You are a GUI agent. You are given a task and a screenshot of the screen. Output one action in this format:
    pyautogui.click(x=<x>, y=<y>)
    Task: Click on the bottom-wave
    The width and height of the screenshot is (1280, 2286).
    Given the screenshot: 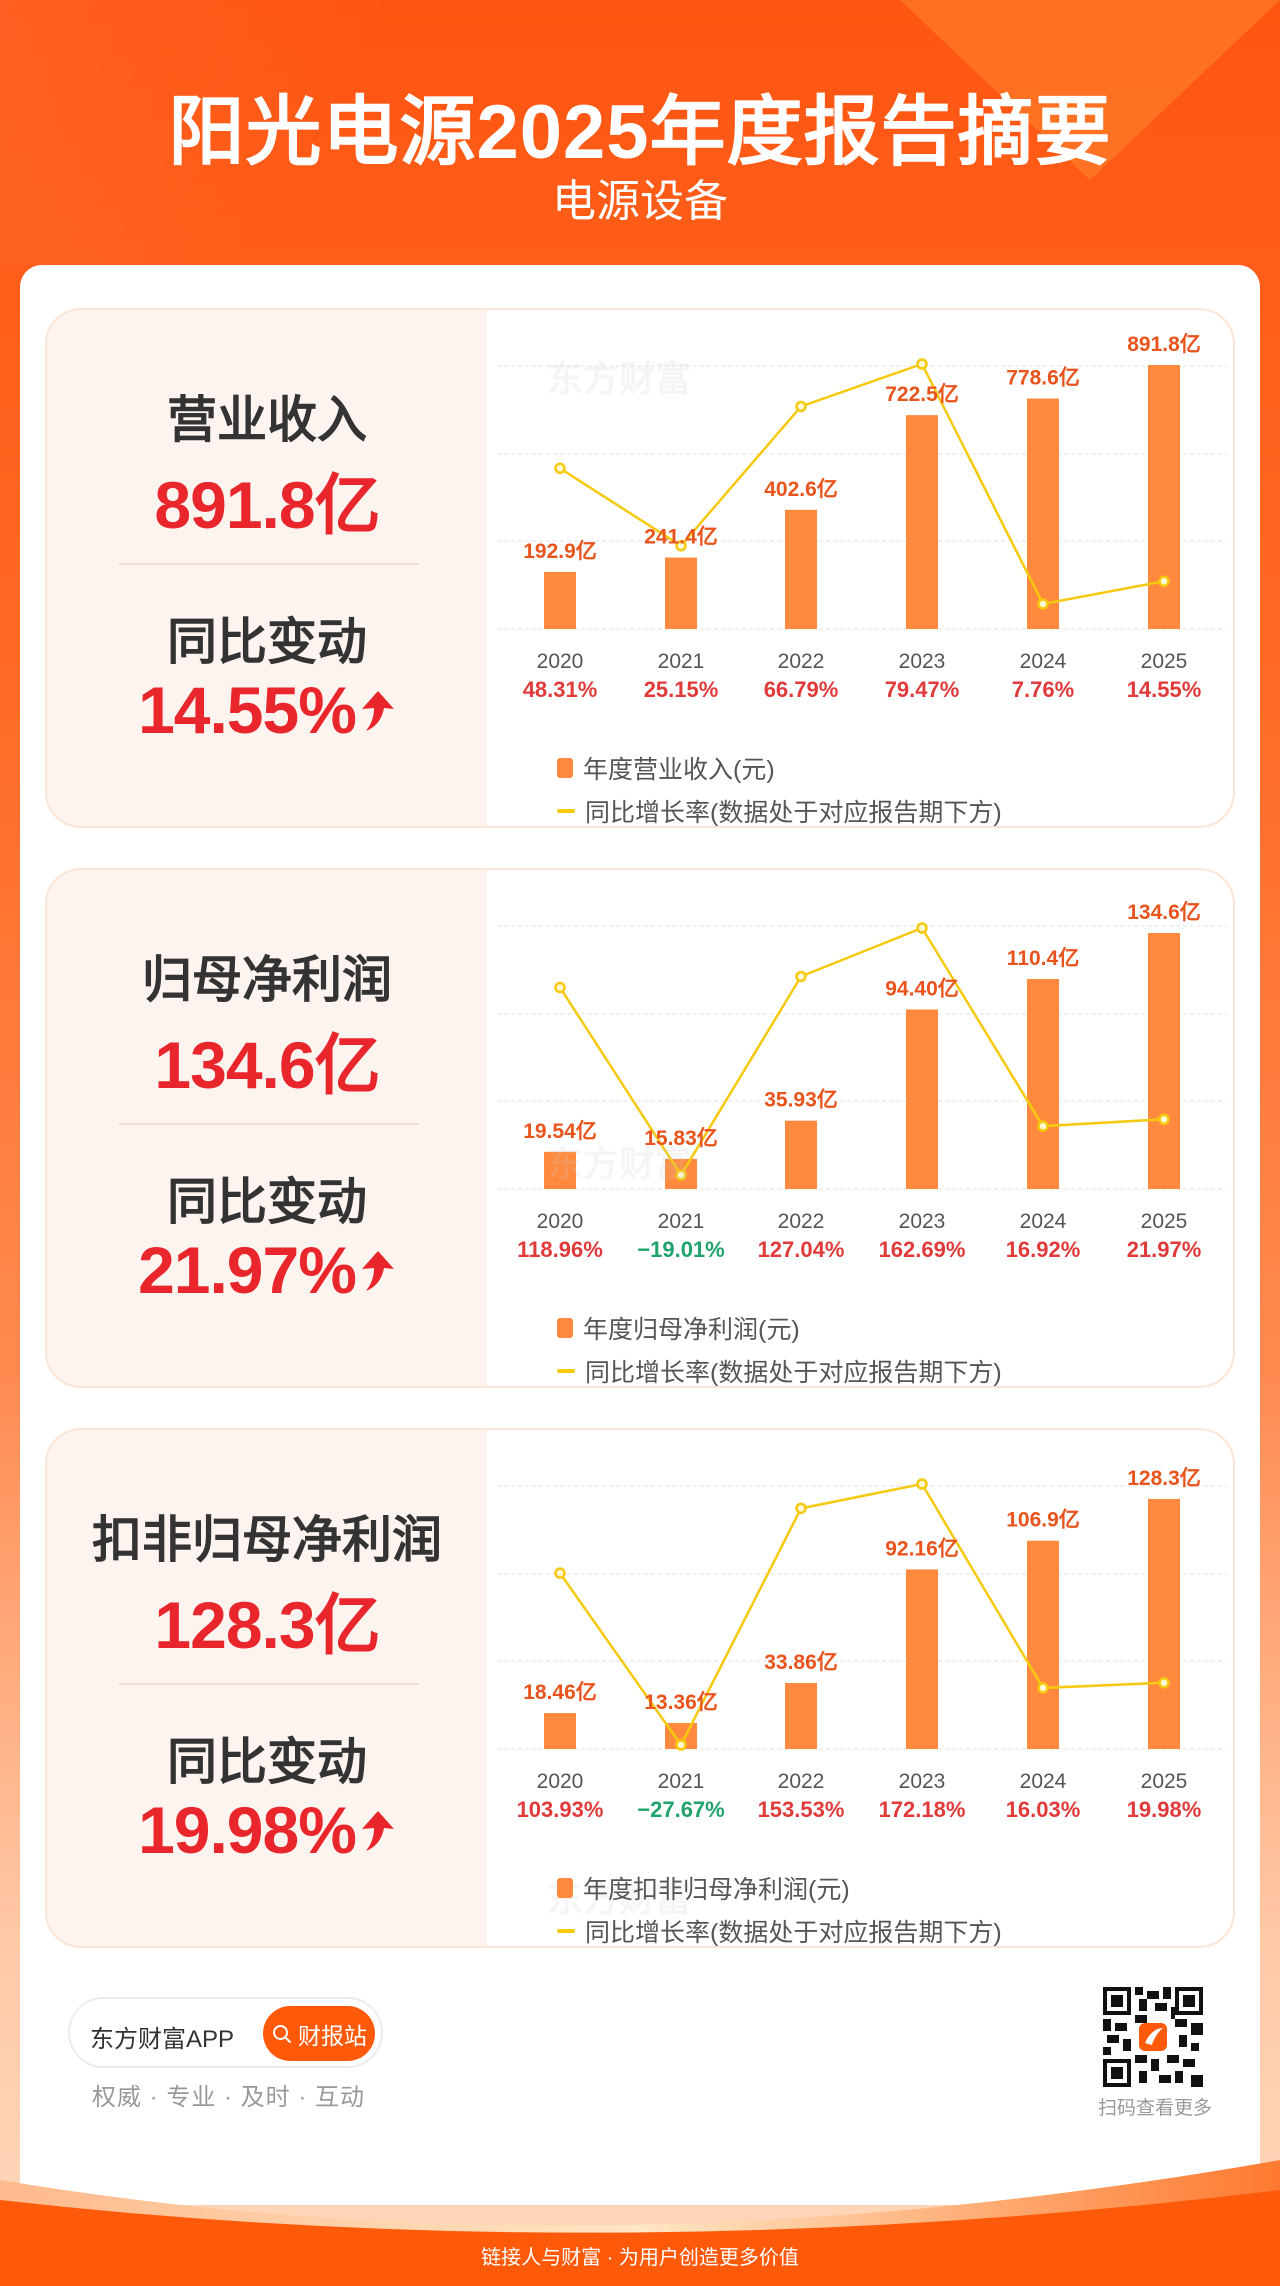 What is the action you would take?
    pyautogui.click(x=640, y=2223)
    